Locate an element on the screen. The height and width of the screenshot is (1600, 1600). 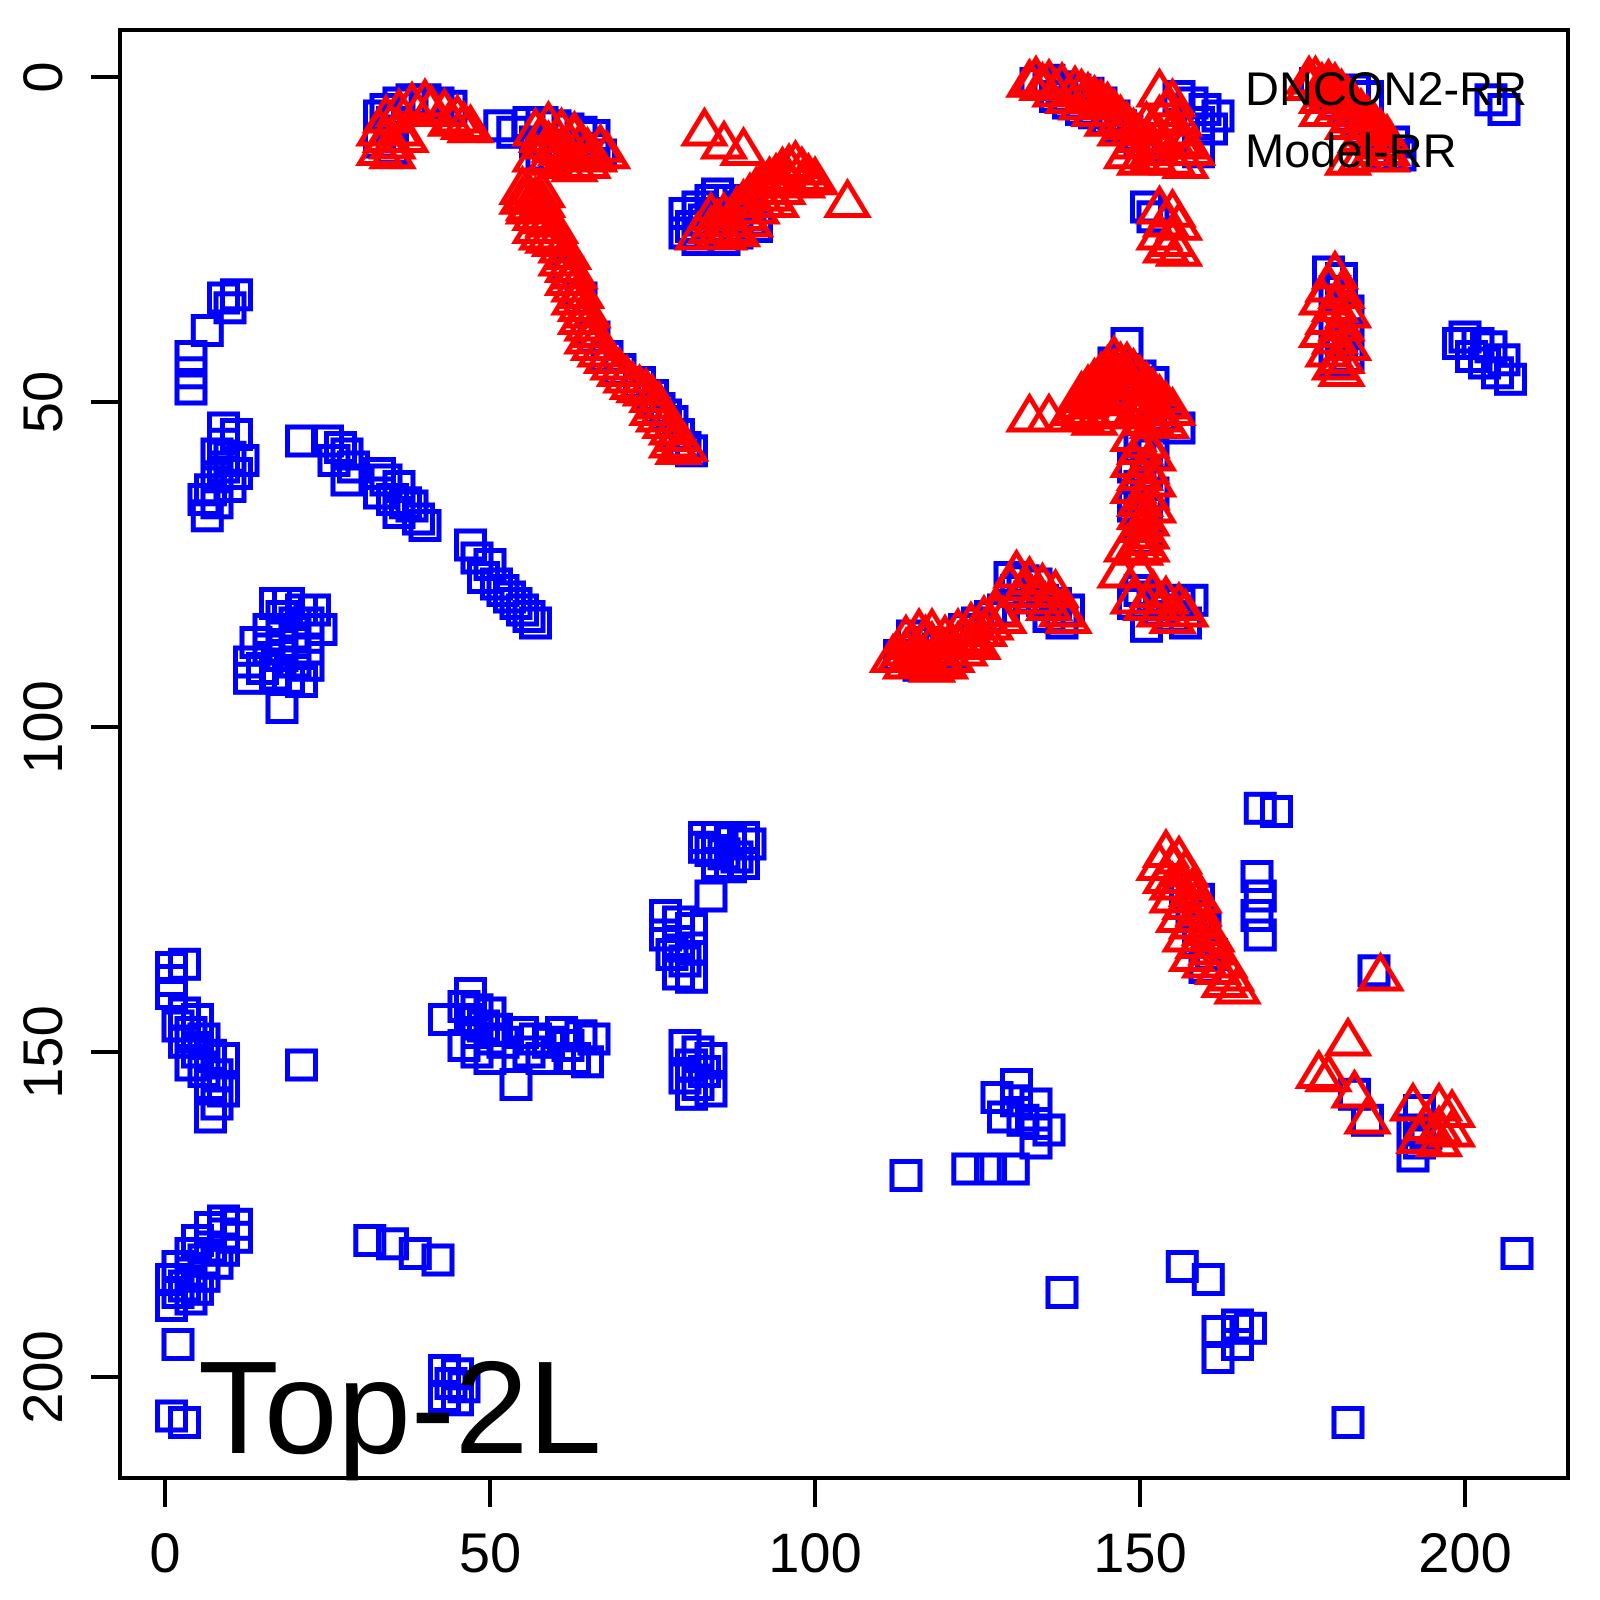
y-axis-tick-label: 150 is located at coordinates (42, 1051).